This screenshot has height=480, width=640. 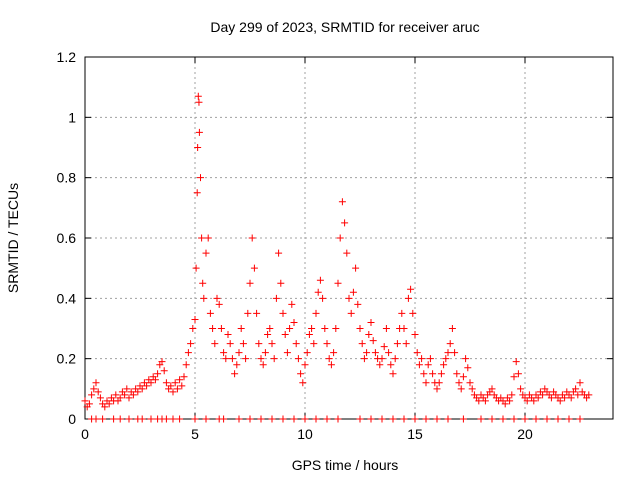 What do you see at coordinates (305, 434) in the screenshot?
I see `x-tick-label: 10` at bounding box center [305, 434].